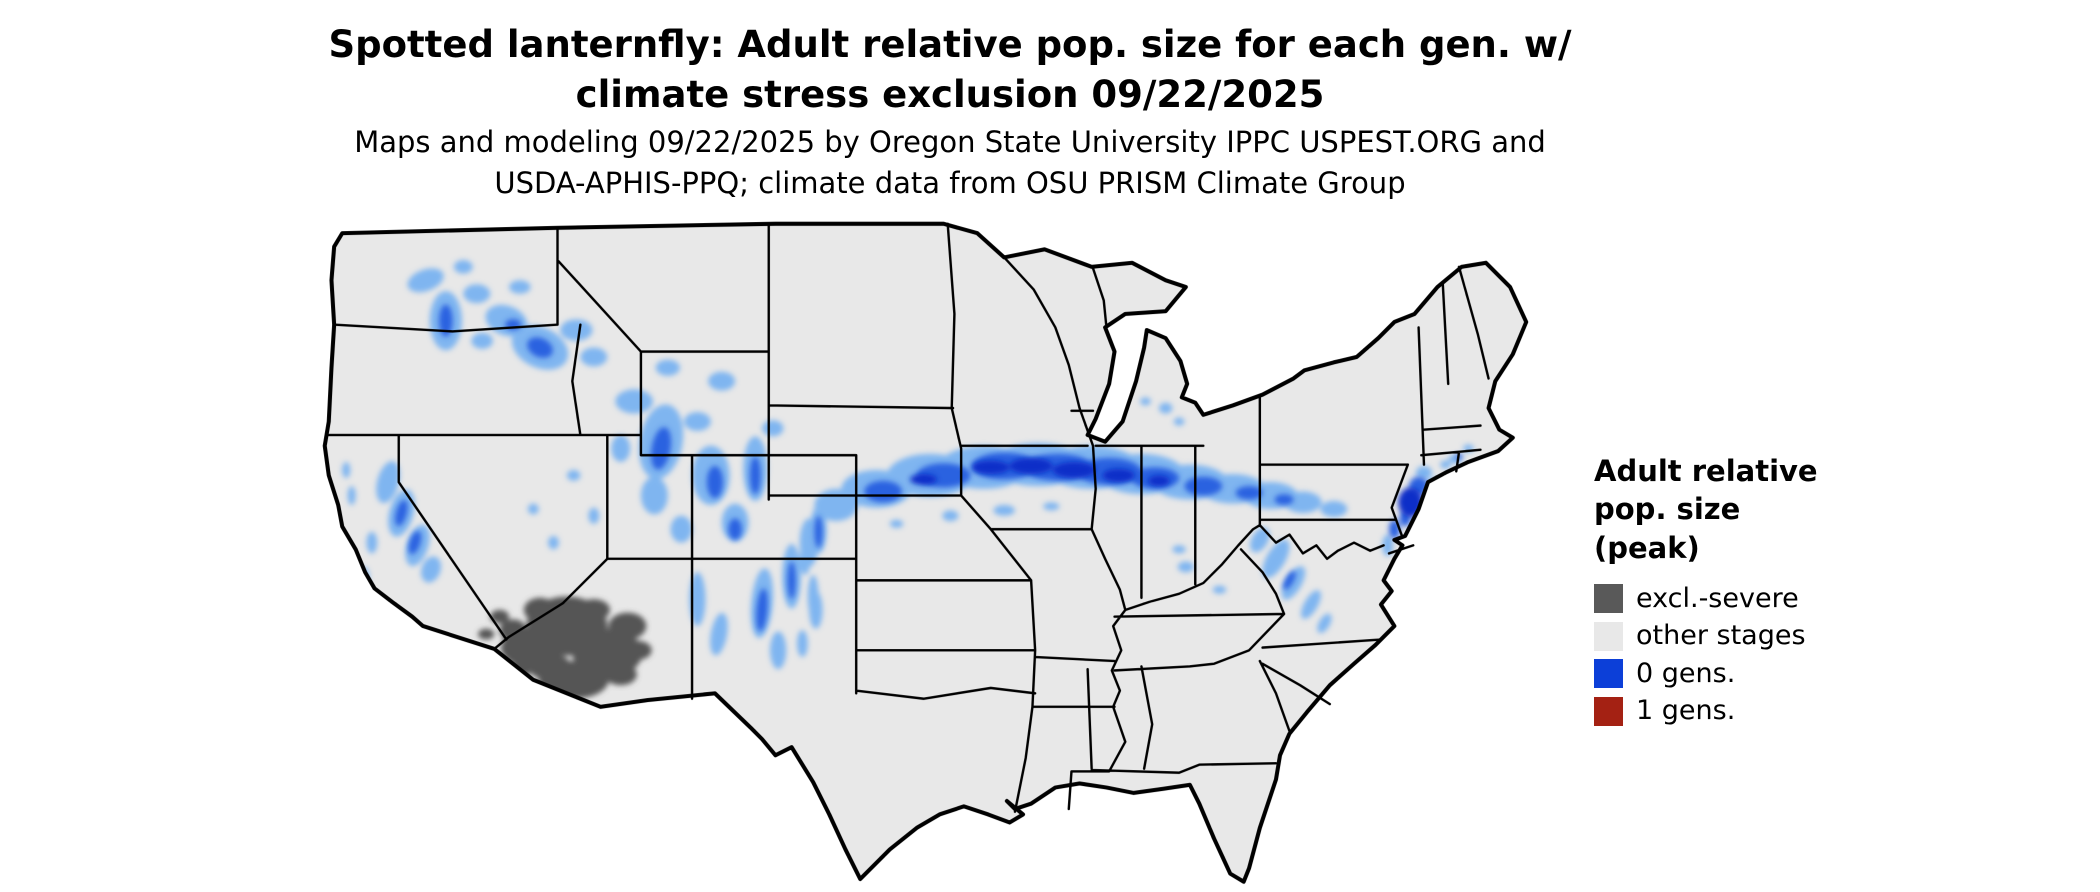  Describe the element at coordinates (1717, 598) in the screenshot. I see `legend-item-label: excl.-severe` at that location.